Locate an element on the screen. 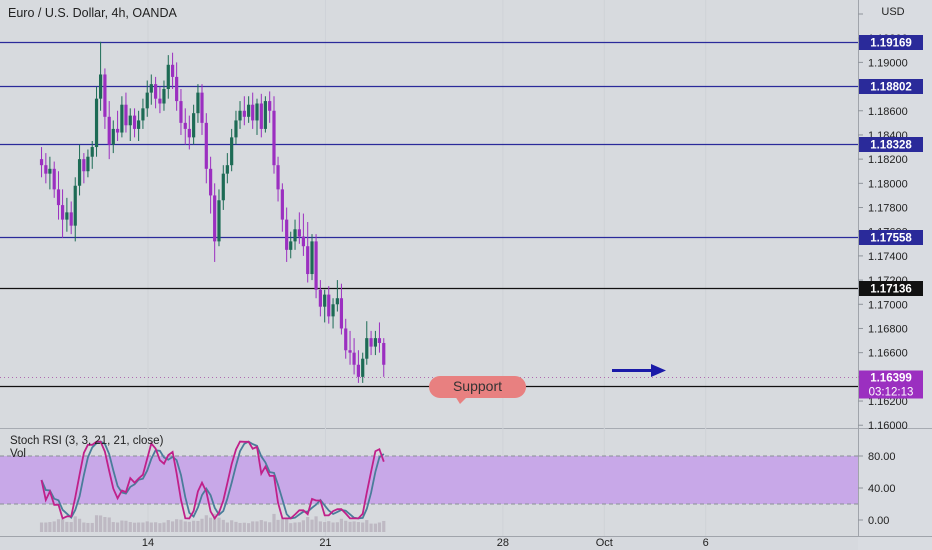 This screenshot has height=550, width=932. level-tag-label: 1.18802 is located at coordinates (891, 88).